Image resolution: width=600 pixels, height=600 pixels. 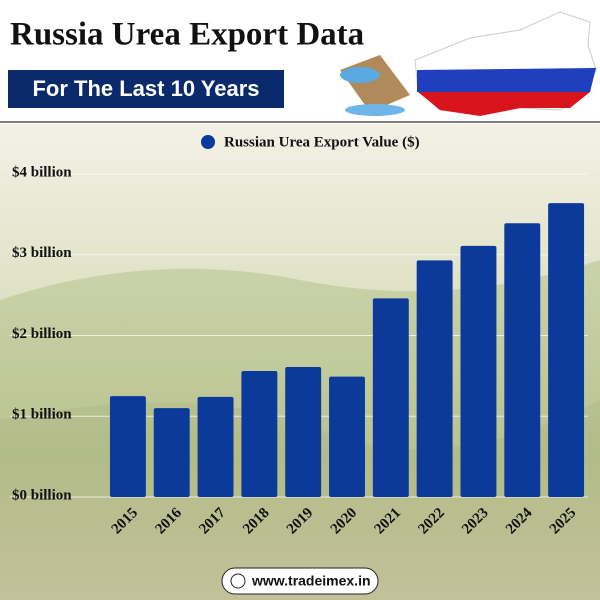 I want to click on legend-label: Russian Urea Export Value ($), so click(x=322, y=142).